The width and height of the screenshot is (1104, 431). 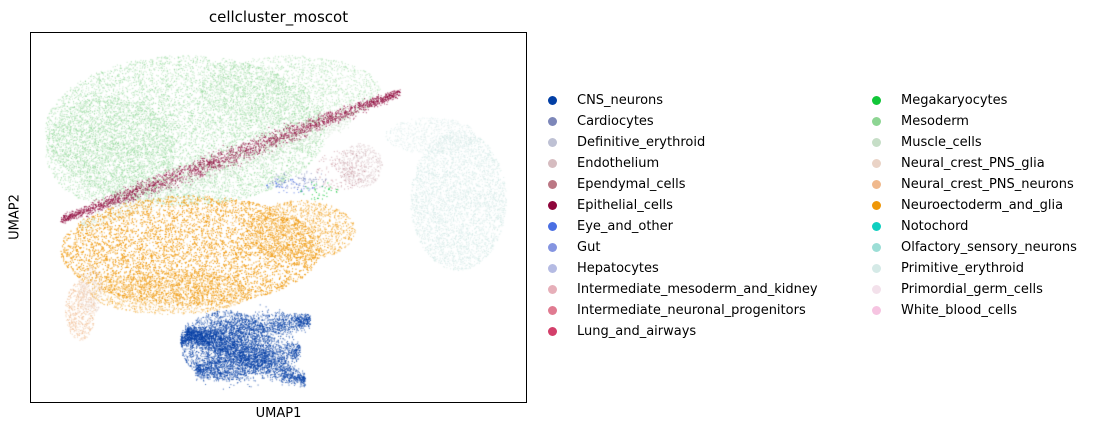 I want to click on legend-label: Olfactory_sensory_neurons, so click(x=989, y=247).